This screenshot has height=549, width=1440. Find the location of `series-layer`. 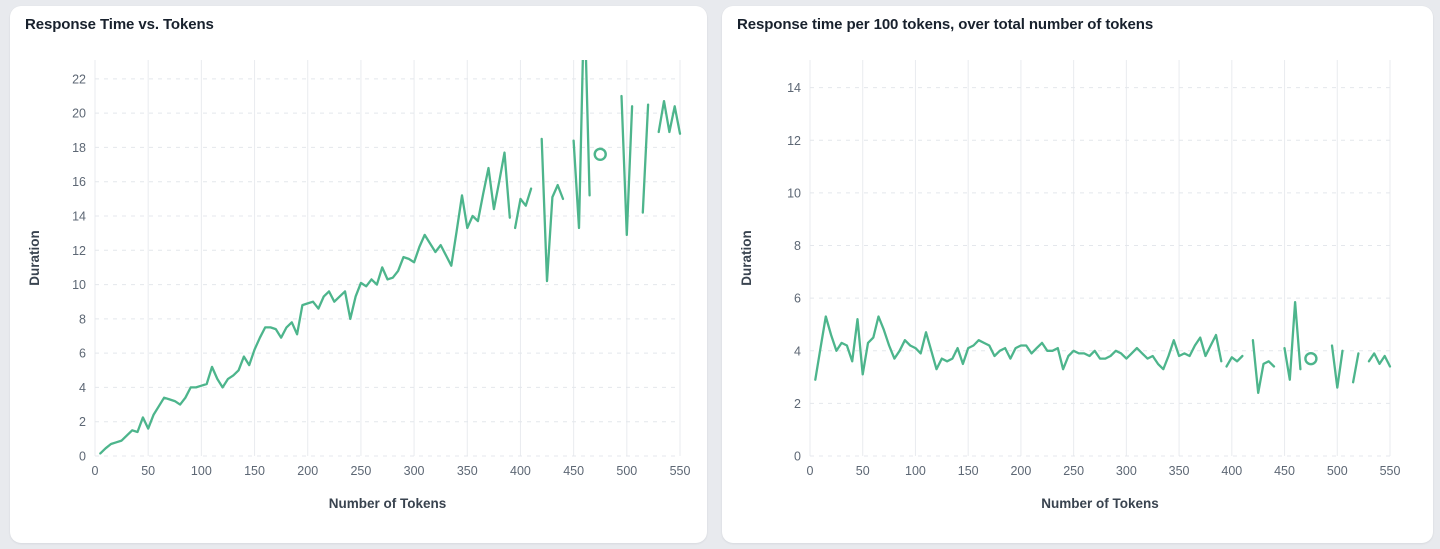

series-layer is located at coordinates (1103, 347).